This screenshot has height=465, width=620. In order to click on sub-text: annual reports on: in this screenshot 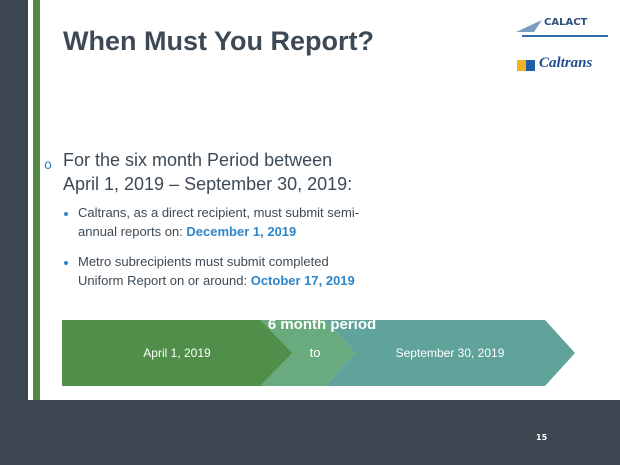, I will do `click(132, 231)`.